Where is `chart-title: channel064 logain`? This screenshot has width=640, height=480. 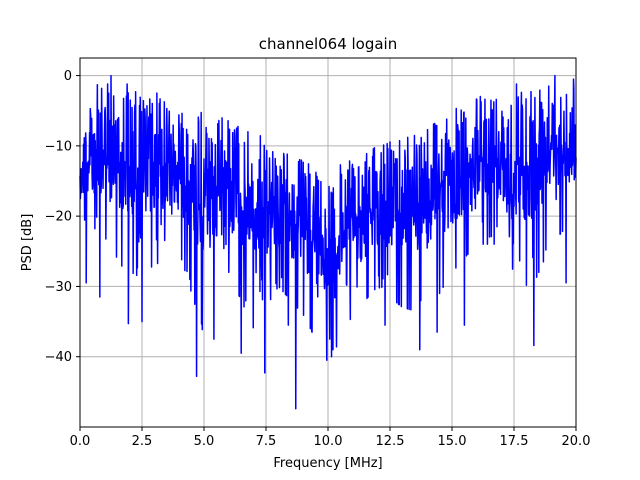 chart-title: channel064 logain is located at coordinates (328, 44).